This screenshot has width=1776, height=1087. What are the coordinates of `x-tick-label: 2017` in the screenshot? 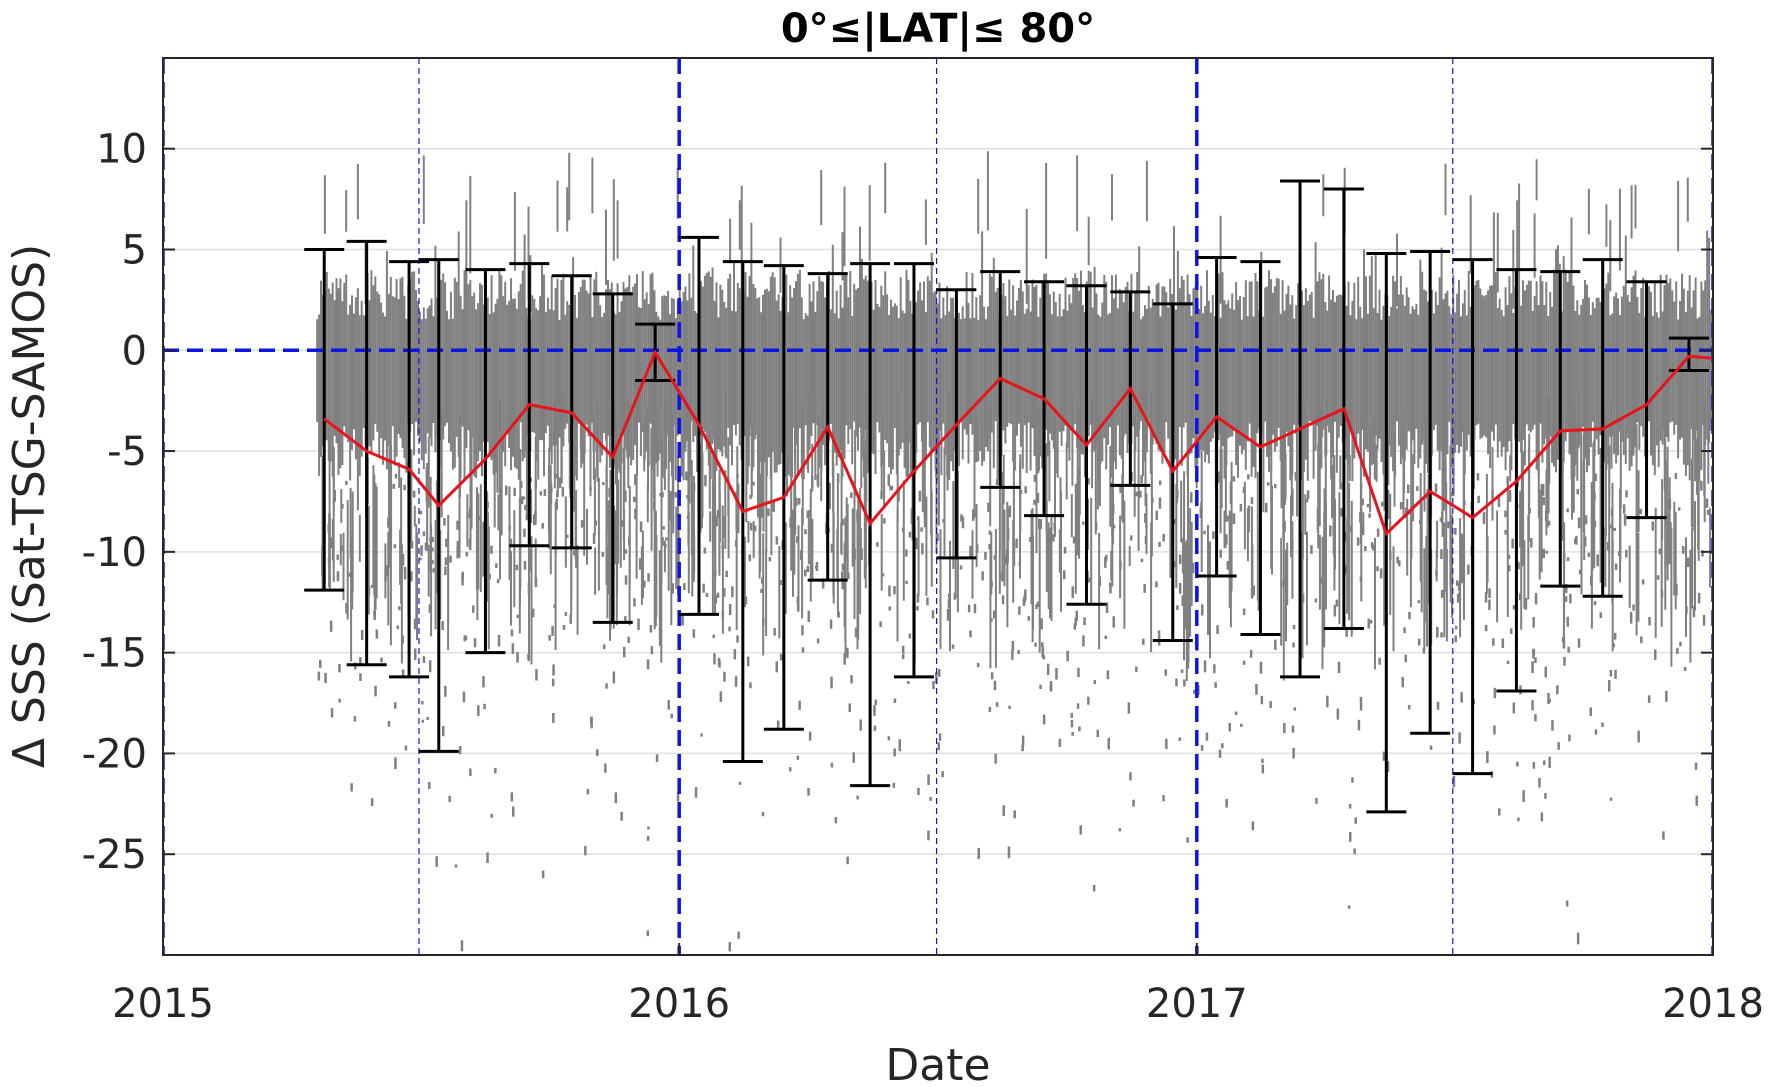 It's located at (1197, 1004).